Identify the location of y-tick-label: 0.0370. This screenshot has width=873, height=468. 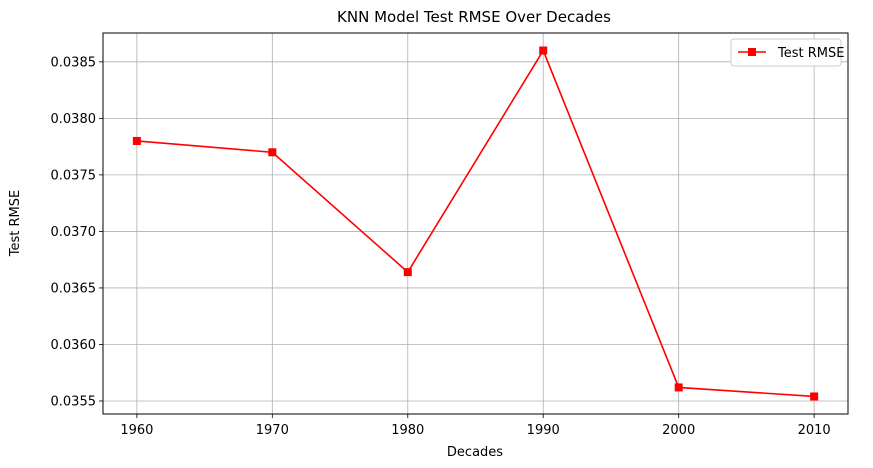
(74, 232).